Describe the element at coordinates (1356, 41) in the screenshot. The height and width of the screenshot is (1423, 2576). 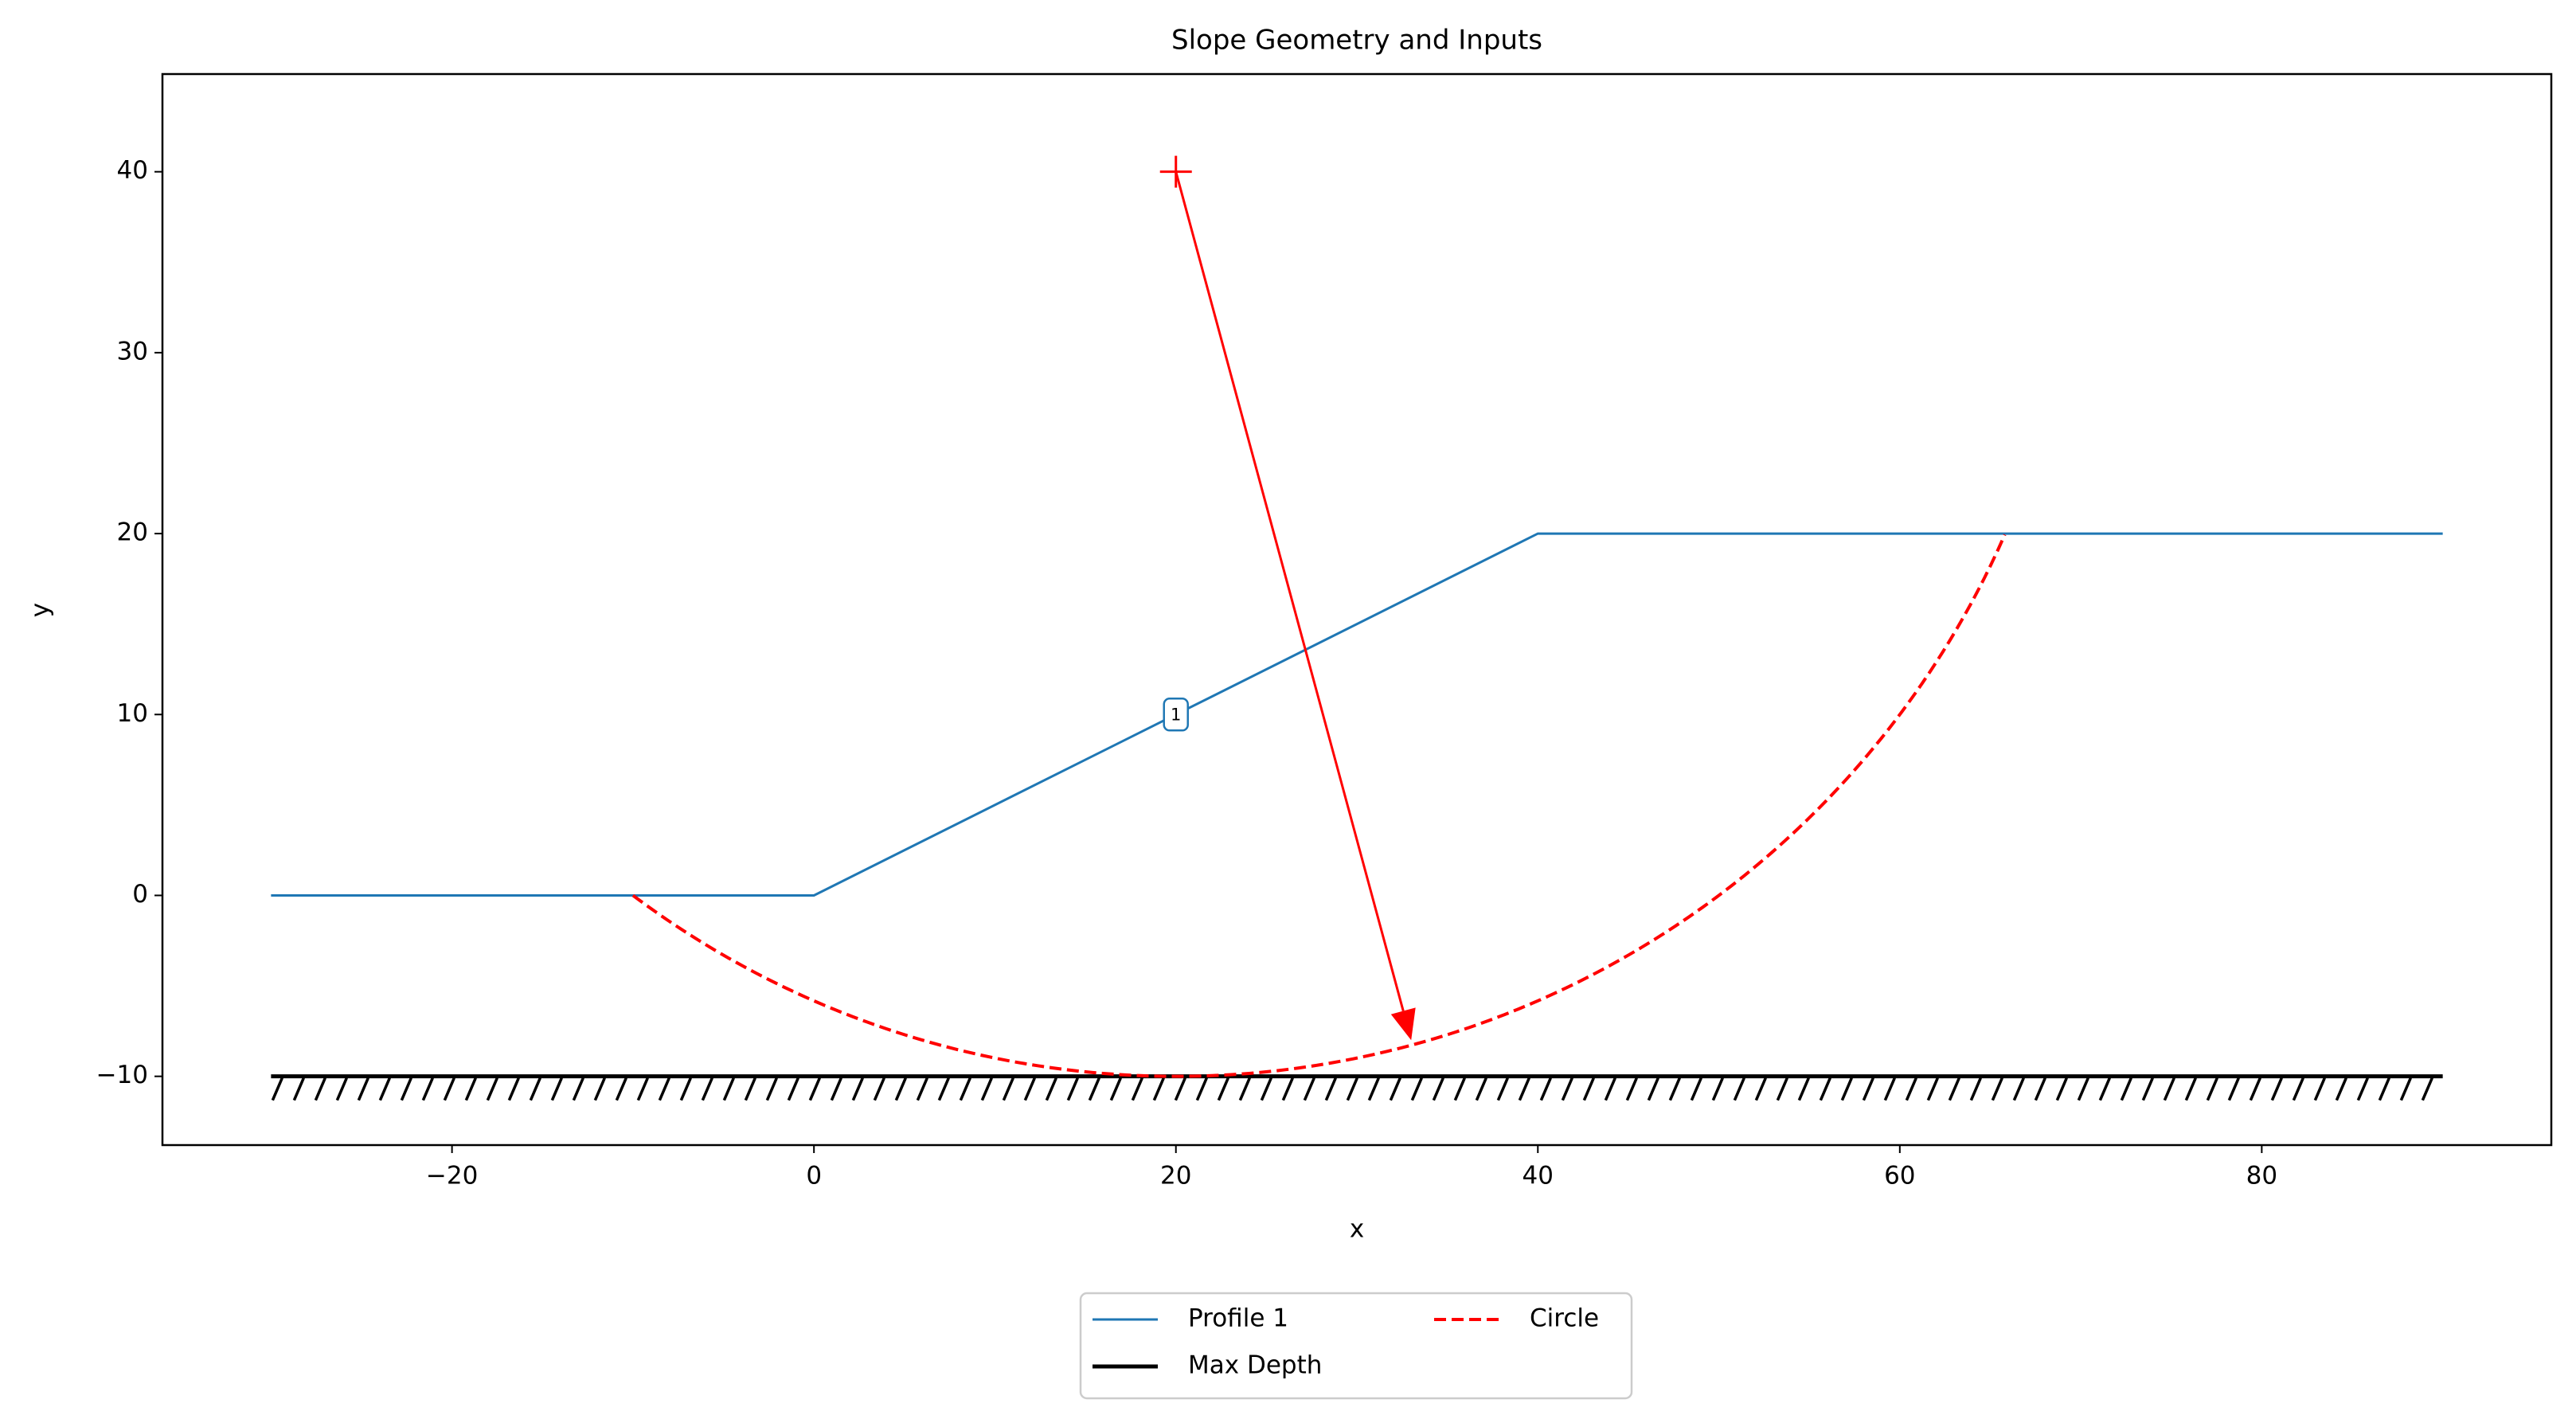
I see `chart-title: Slope Geometry and Inputs` at that location.